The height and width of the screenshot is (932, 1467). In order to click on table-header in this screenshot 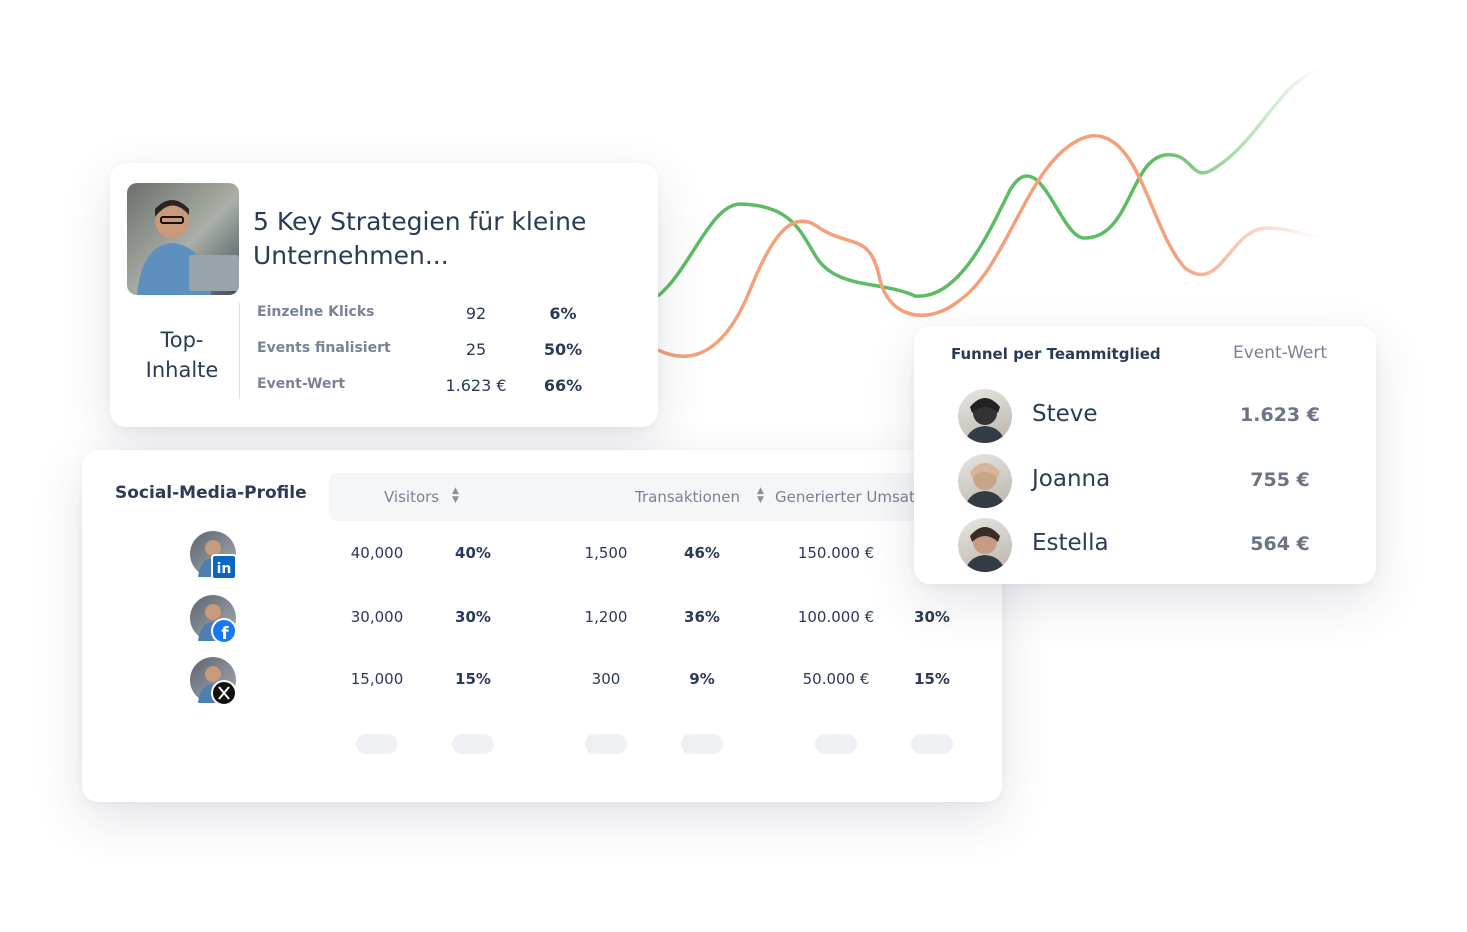, I will do `click(665, 497)`.